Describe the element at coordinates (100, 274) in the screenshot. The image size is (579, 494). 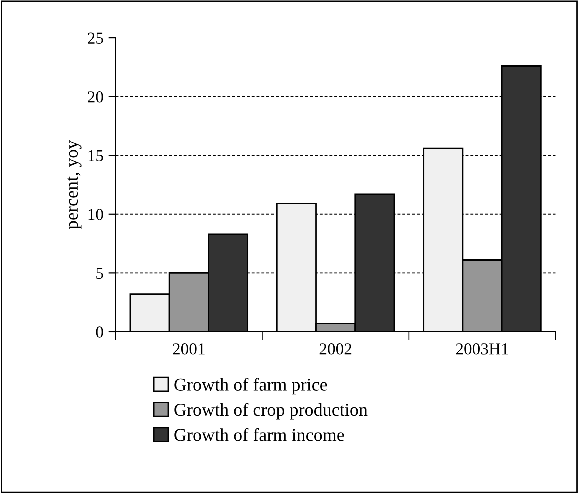
I see `y-tick-label: 5` at that location.